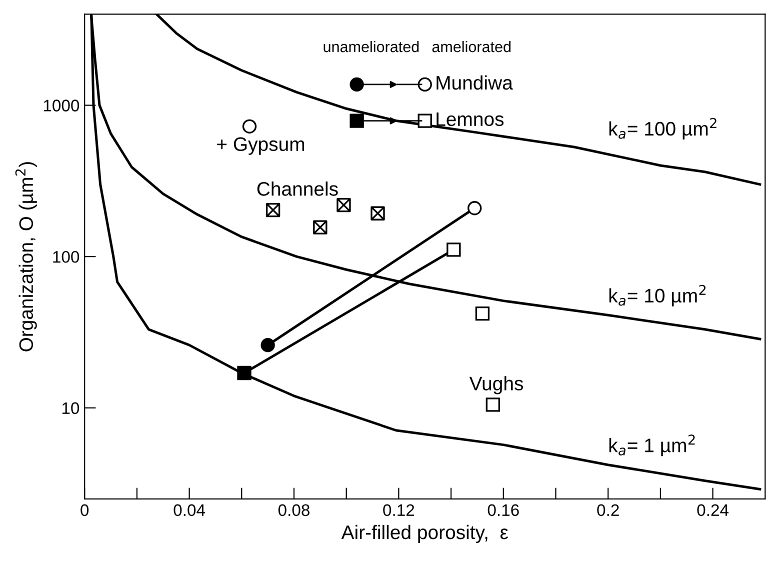  I want to click on x-tick-label: 0.24, so click(713, 510).